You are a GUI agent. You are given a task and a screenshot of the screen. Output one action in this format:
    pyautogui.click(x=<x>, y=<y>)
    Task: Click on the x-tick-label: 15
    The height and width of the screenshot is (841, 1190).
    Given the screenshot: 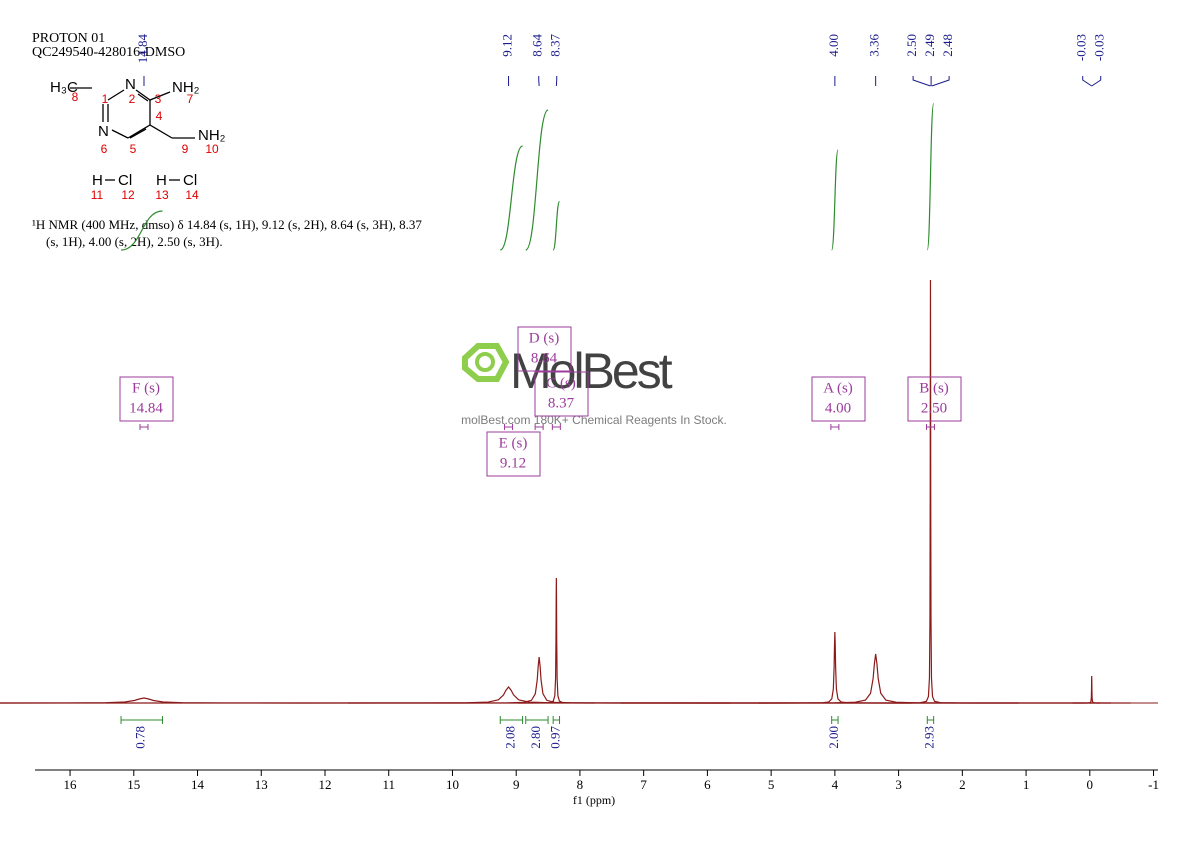 What is the action you would take?
    pyautogui.click(x=133, y=784)
    